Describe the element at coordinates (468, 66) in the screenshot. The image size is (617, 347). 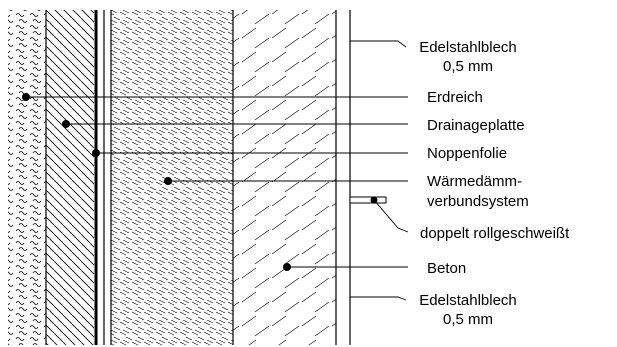
I see `label-edelstahl-top-2: 0,5 mm` at that location.